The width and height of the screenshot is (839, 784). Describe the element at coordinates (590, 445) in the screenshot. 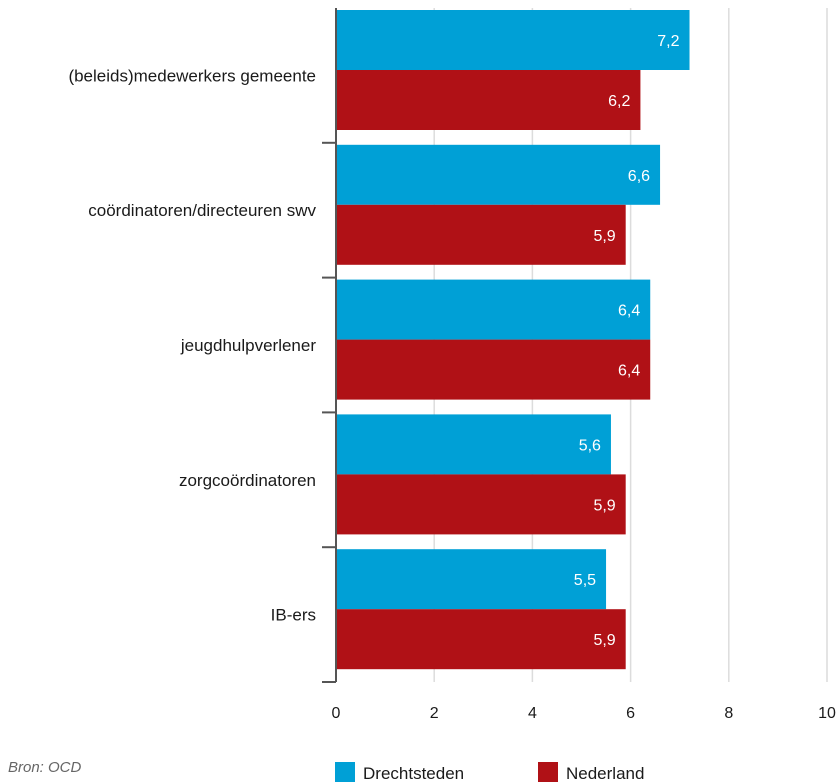

I see `bar-value-label: 5,6` at that location.